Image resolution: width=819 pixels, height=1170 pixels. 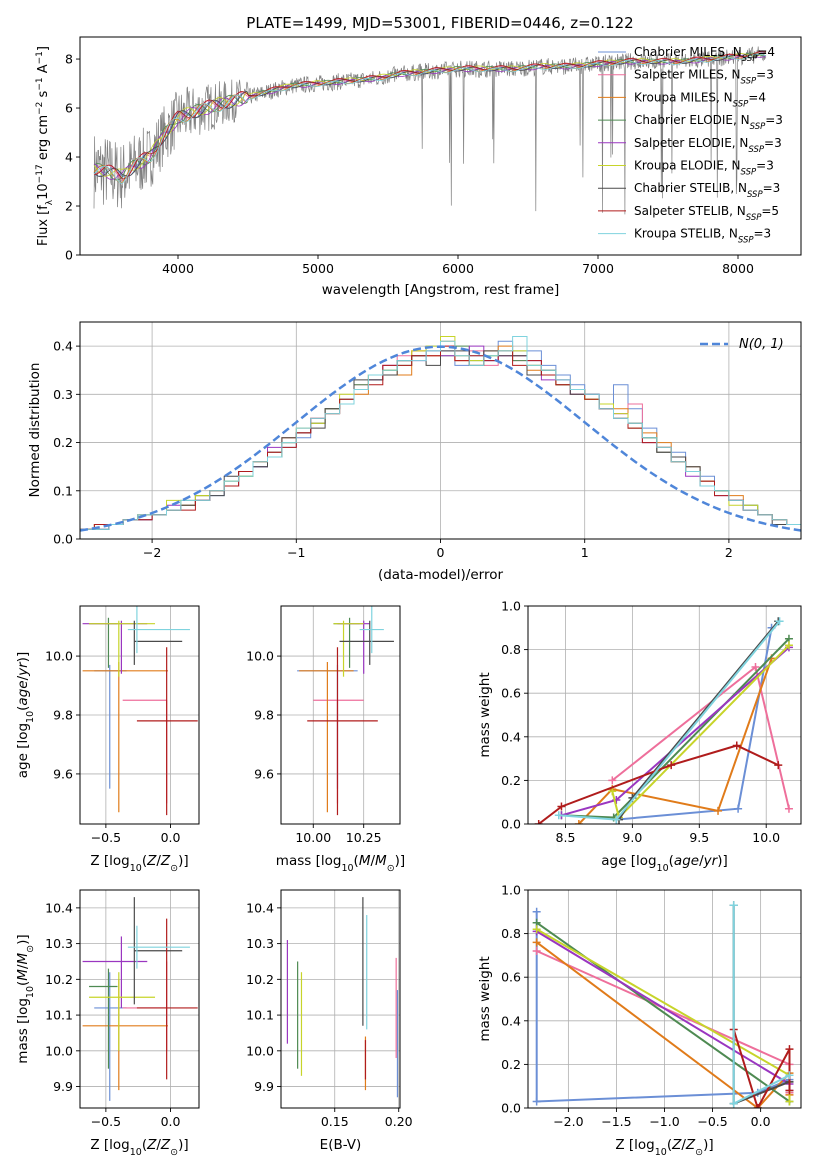 I want to click on axis-label-part: ], so click(x=43, y=48).